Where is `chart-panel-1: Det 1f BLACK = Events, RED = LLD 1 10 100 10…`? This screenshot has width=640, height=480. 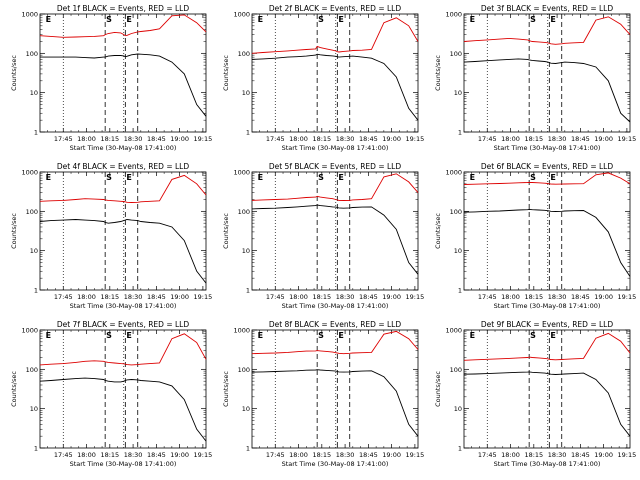
chart-panel-1: Det 1f BLACK = Events, RED = LLD 1 10 100 10… is located at coordinates (111, 78).